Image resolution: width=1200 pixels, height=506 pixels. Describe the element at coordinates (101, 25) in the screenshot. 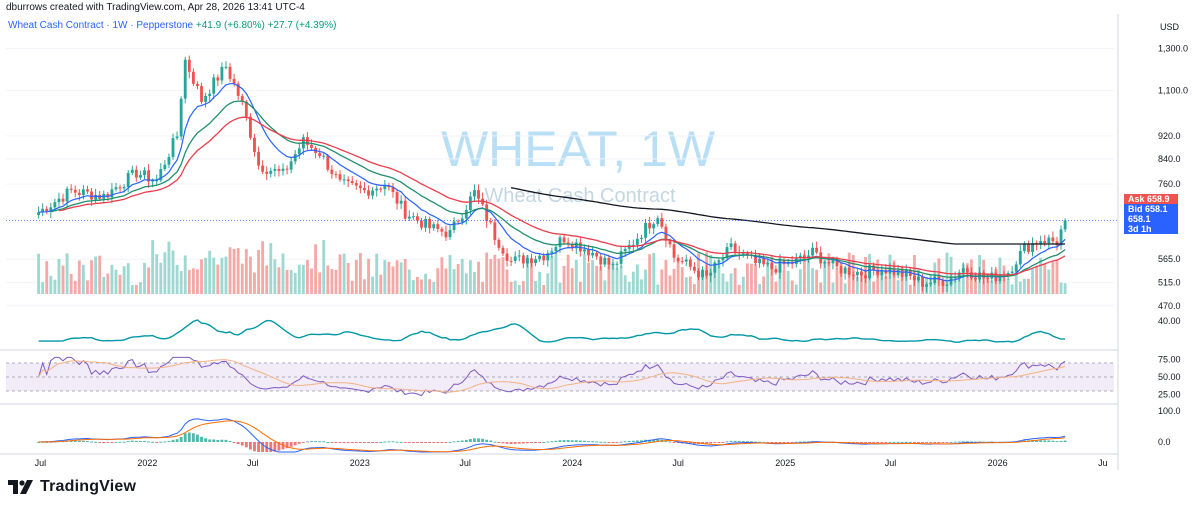

I see `symbol-name: Wheat Cash Contract · 1W · Pepperstone` at that location.